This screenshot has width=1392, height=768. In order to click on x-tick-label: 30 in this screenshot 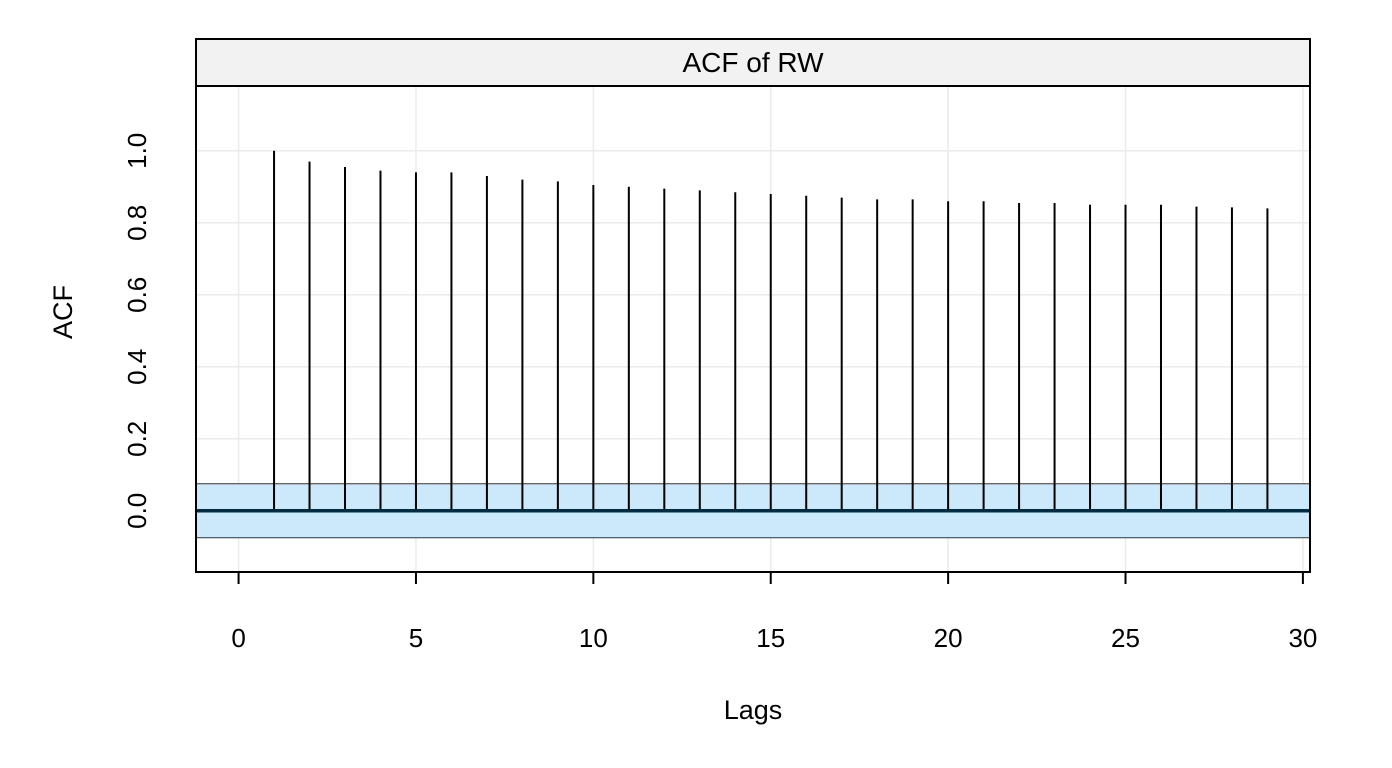, I will do `click(1302, 638)`.